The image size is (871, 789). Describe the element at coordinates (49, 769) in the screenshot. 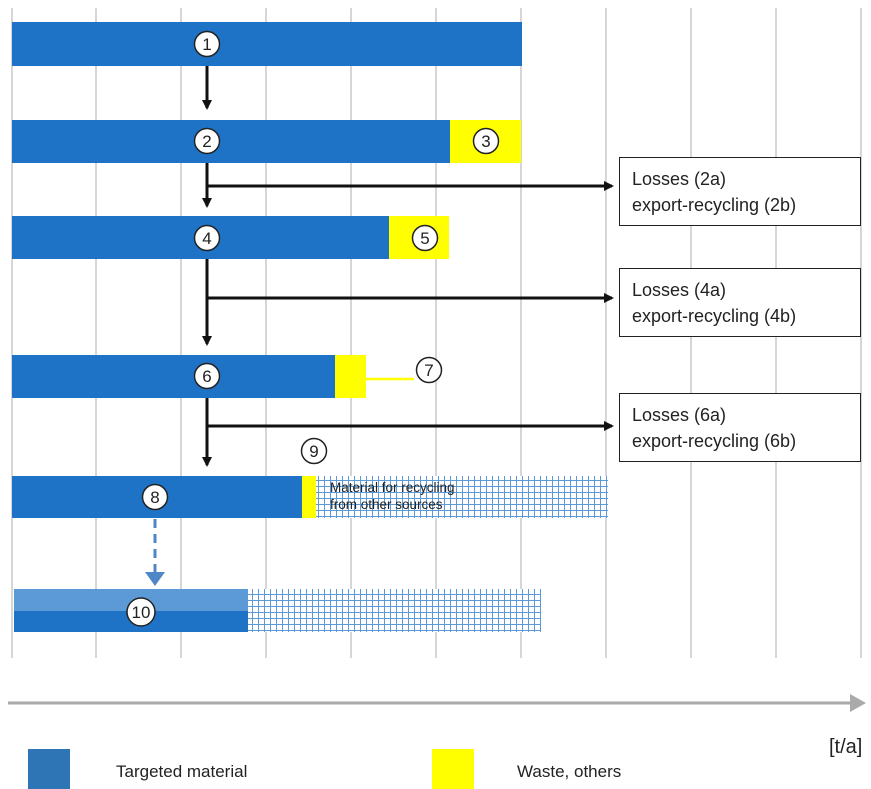

I see `legend-swatch-targeted` at that location.